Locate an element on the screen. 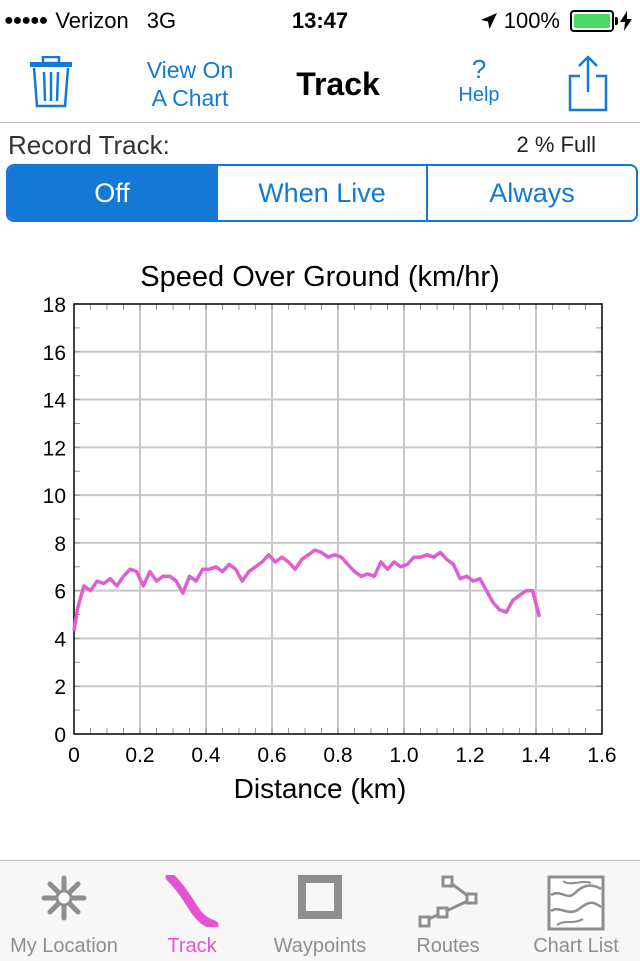 The height and width of the screenshot is (961, 640). chart-title: Speed Over Ground (km/hr) is located at coordinates (319, 277).